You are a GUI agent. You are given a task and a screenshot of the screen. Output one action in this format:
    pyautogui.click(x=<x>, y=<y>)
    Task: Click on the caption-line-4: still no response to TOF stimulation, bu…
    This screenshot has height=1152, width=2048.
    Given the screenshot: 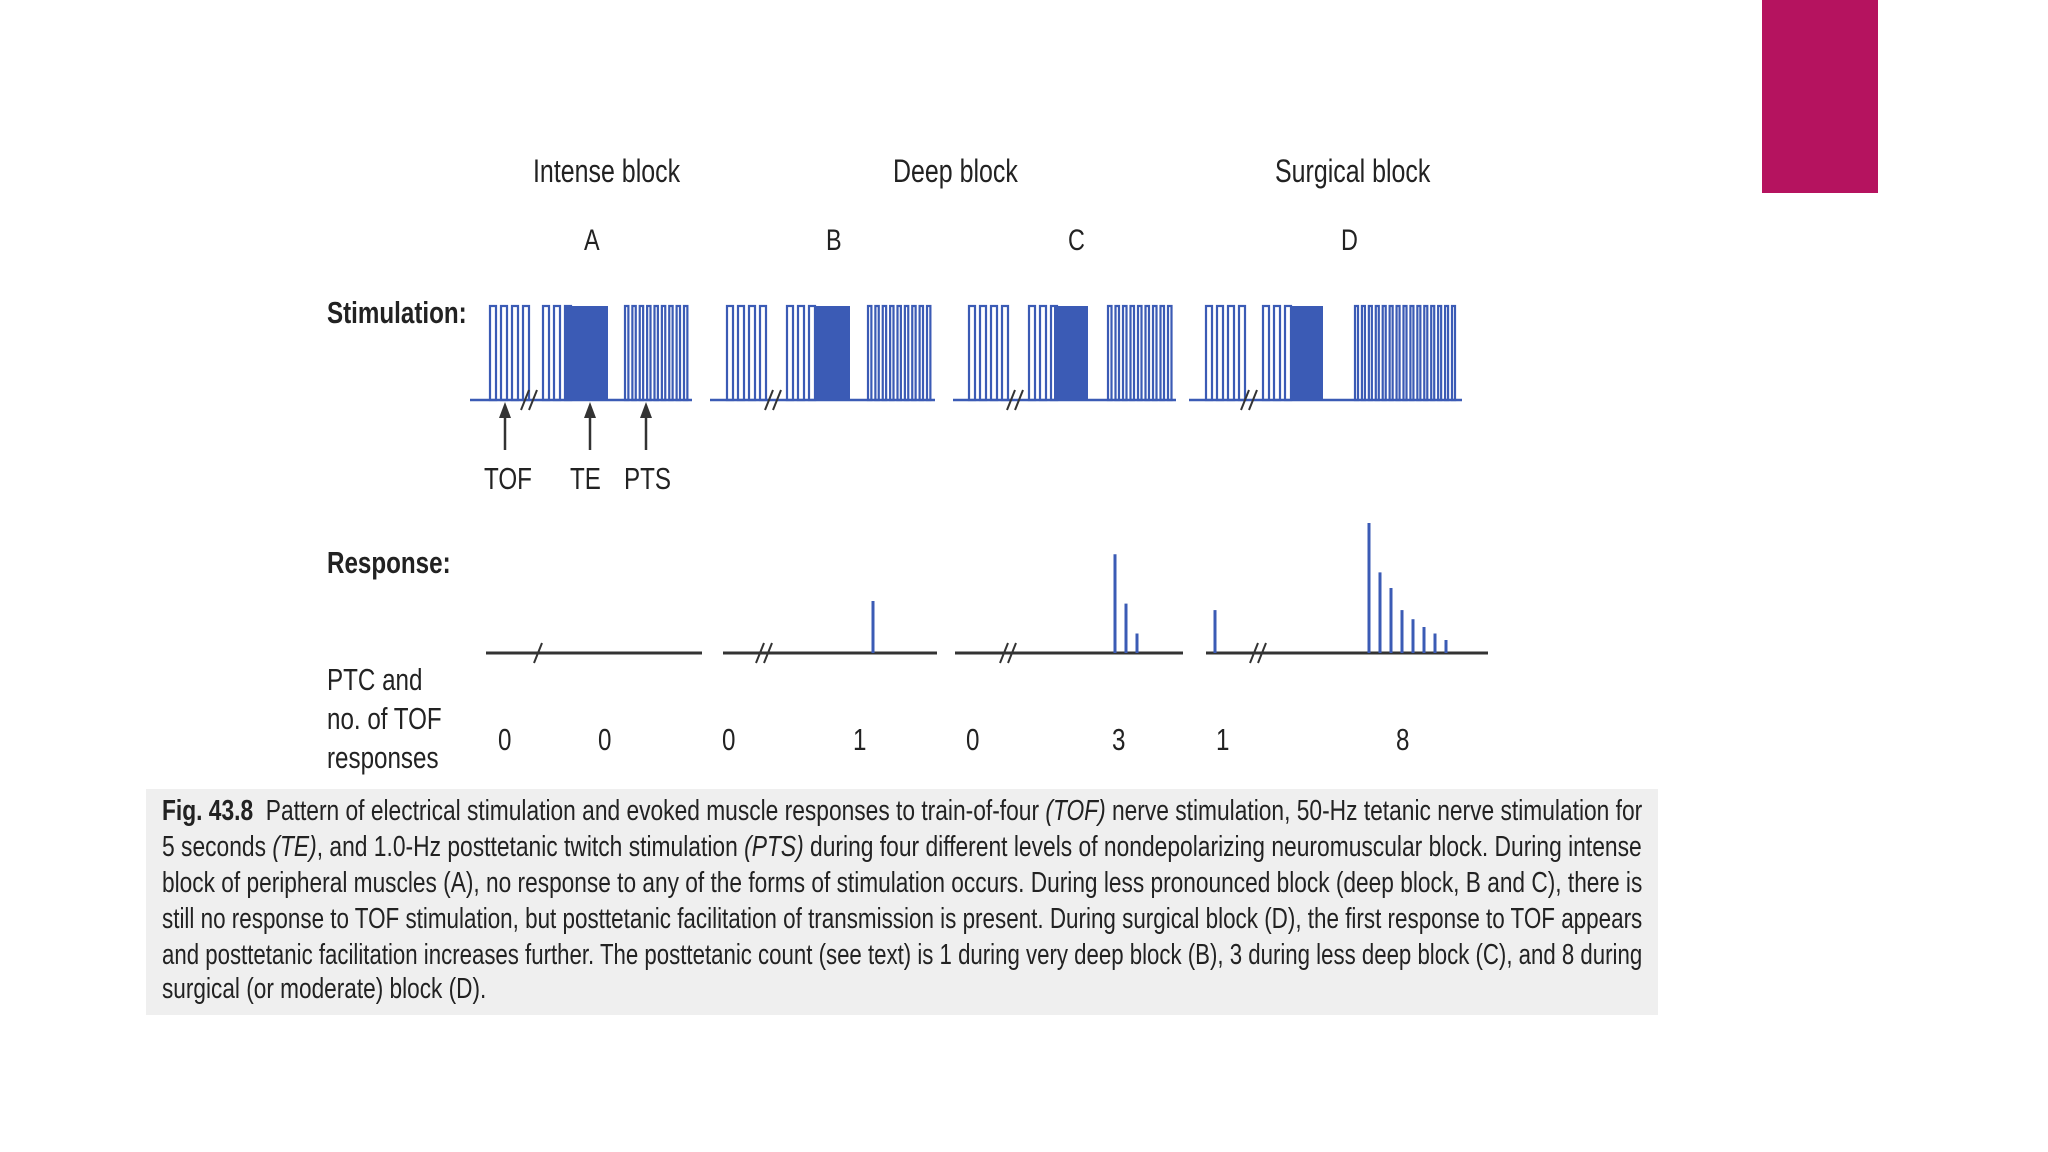 What is the action you would take?
    pyautogui.click(x=902, y=919)
    